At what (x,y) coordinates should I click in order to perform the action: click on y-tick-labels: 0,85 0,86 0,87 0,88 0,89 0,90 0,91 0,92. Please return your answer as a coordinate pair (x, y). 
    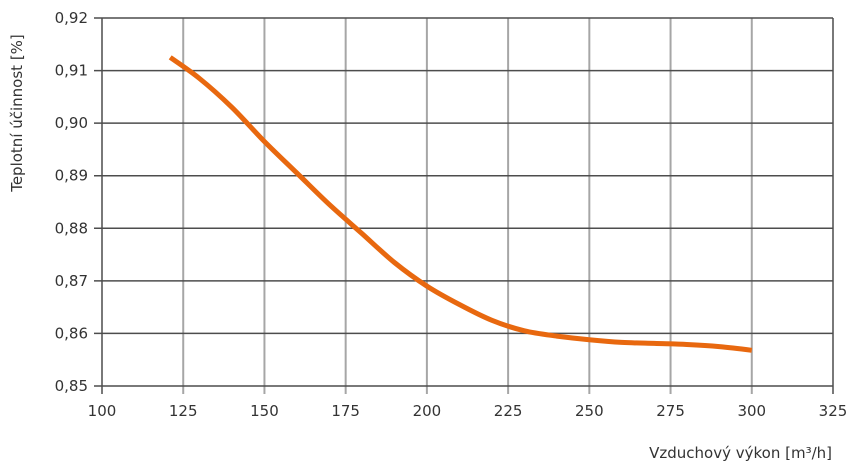
    Looking at the image, I should click on (71, 202).